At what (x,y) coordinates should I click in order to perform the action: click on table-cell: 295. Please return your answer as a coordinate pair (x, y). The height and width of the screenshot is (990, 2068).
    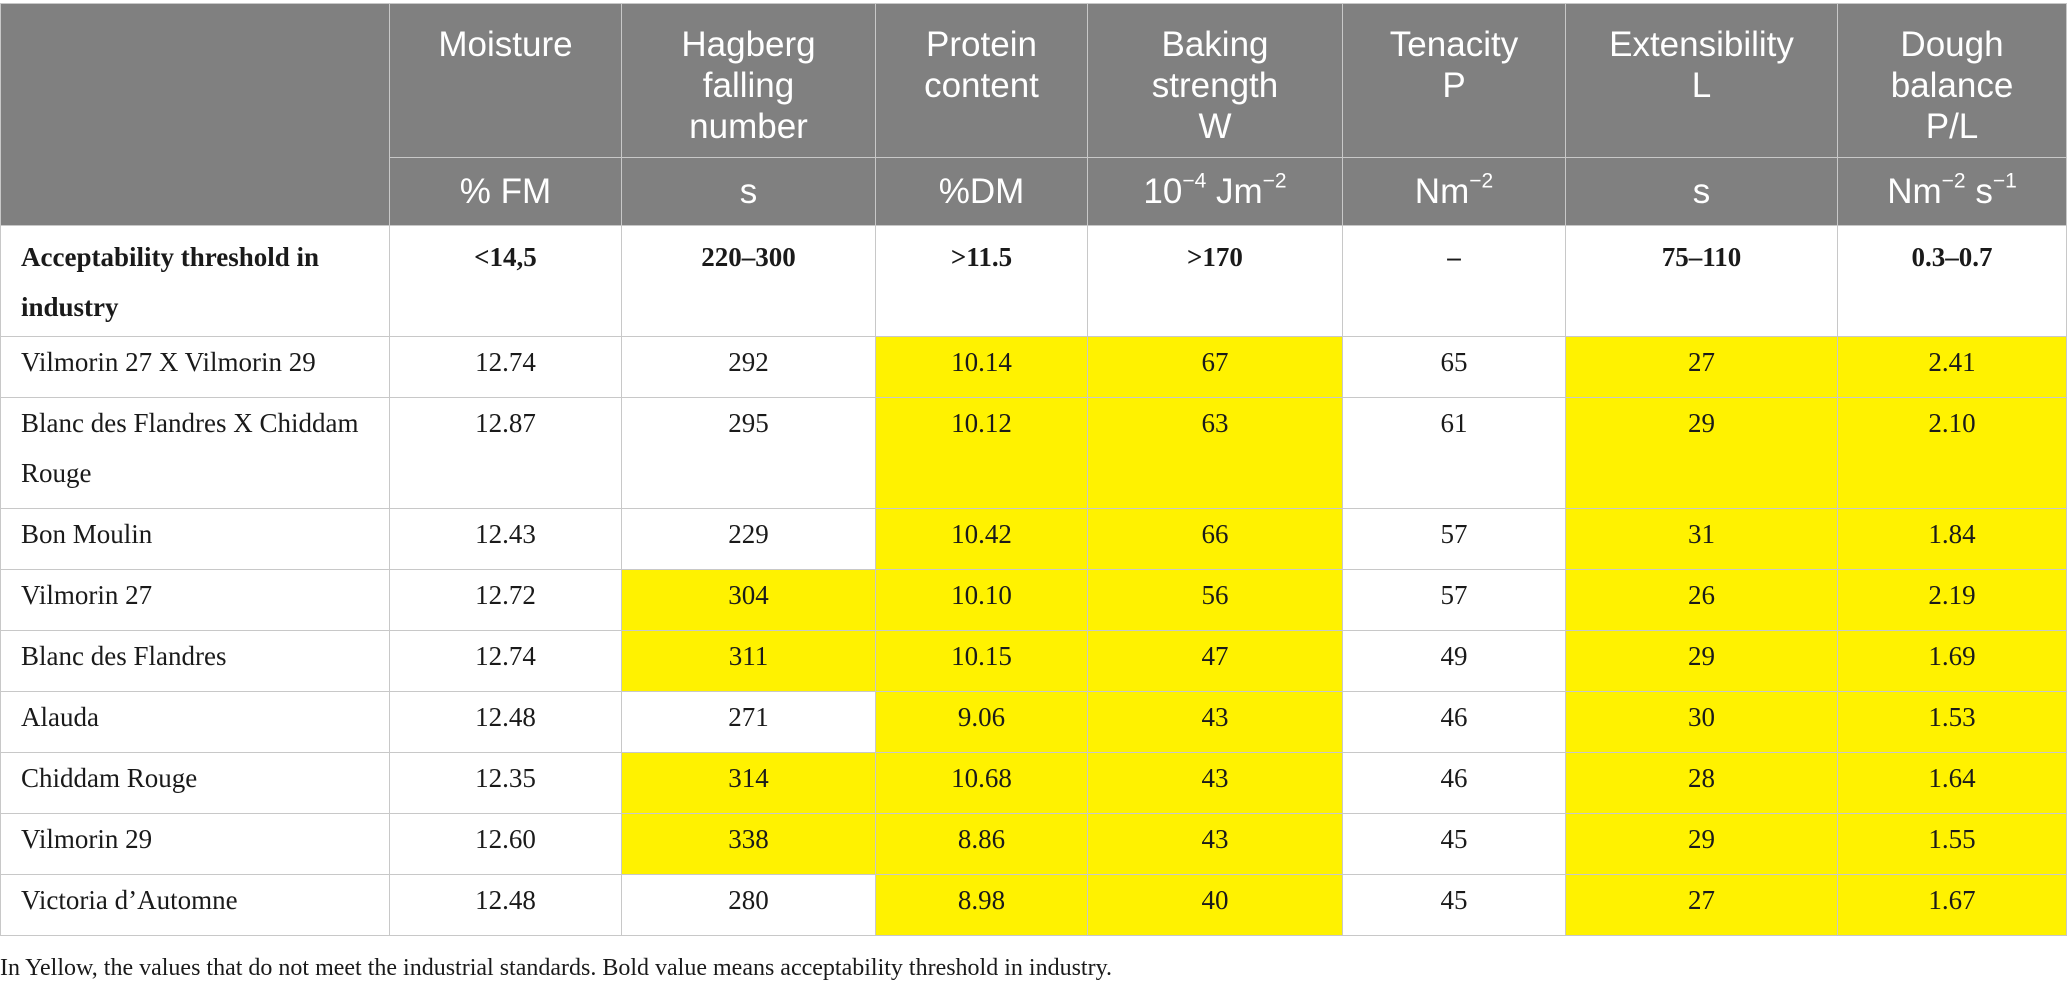
    Looking at the image, I should click on (748, 453).